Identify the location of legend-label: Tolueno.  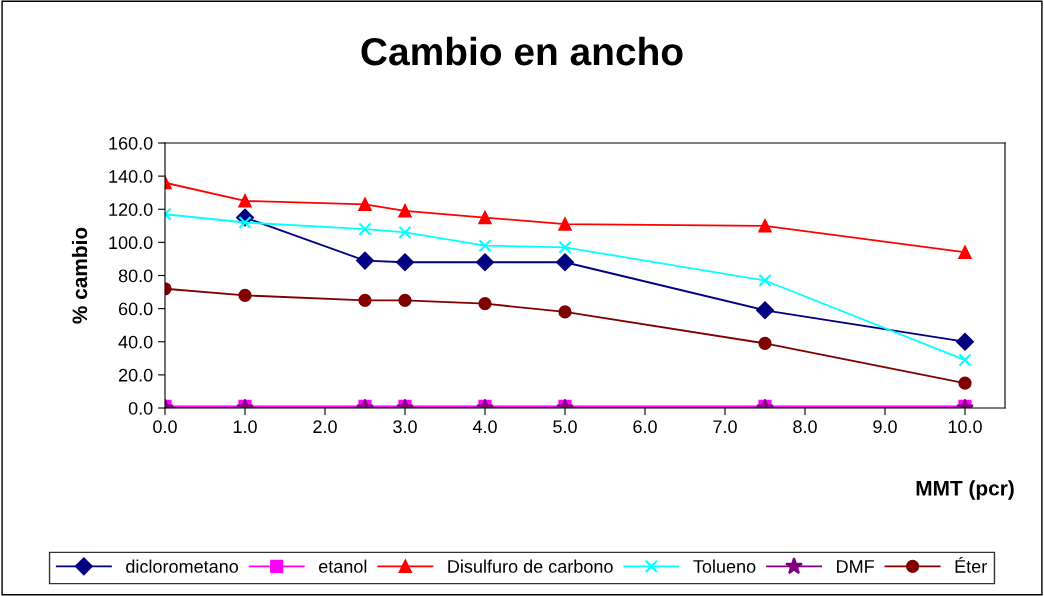
(724, 566).